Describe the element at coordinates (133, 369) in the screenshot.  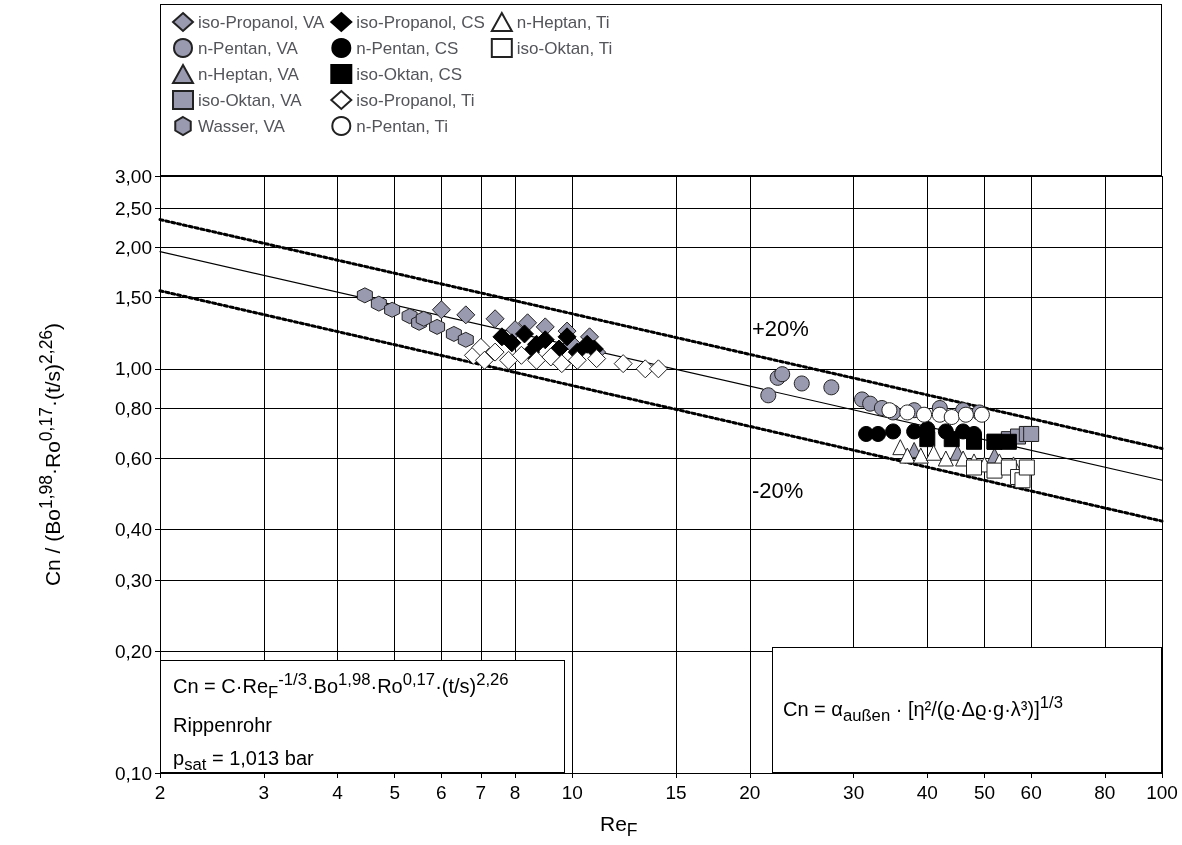
I see `y-tick-label: 1,00` at that location.